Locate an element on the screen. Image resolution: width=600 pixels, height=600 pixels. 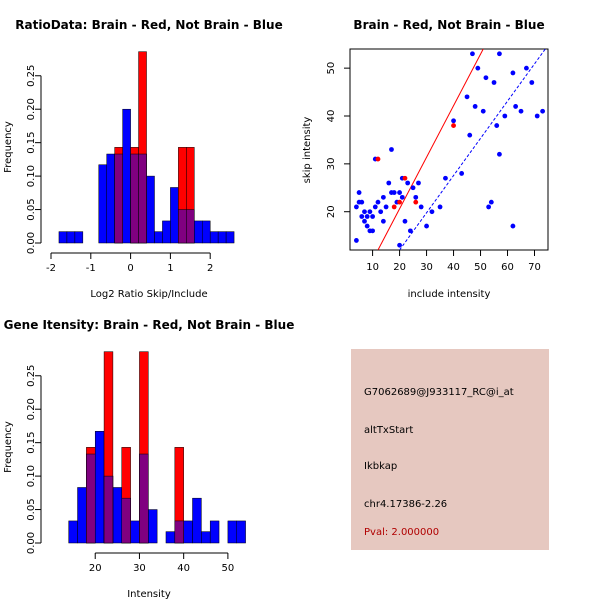
y-tick-label: 50 is located at coordinates (331, 68).